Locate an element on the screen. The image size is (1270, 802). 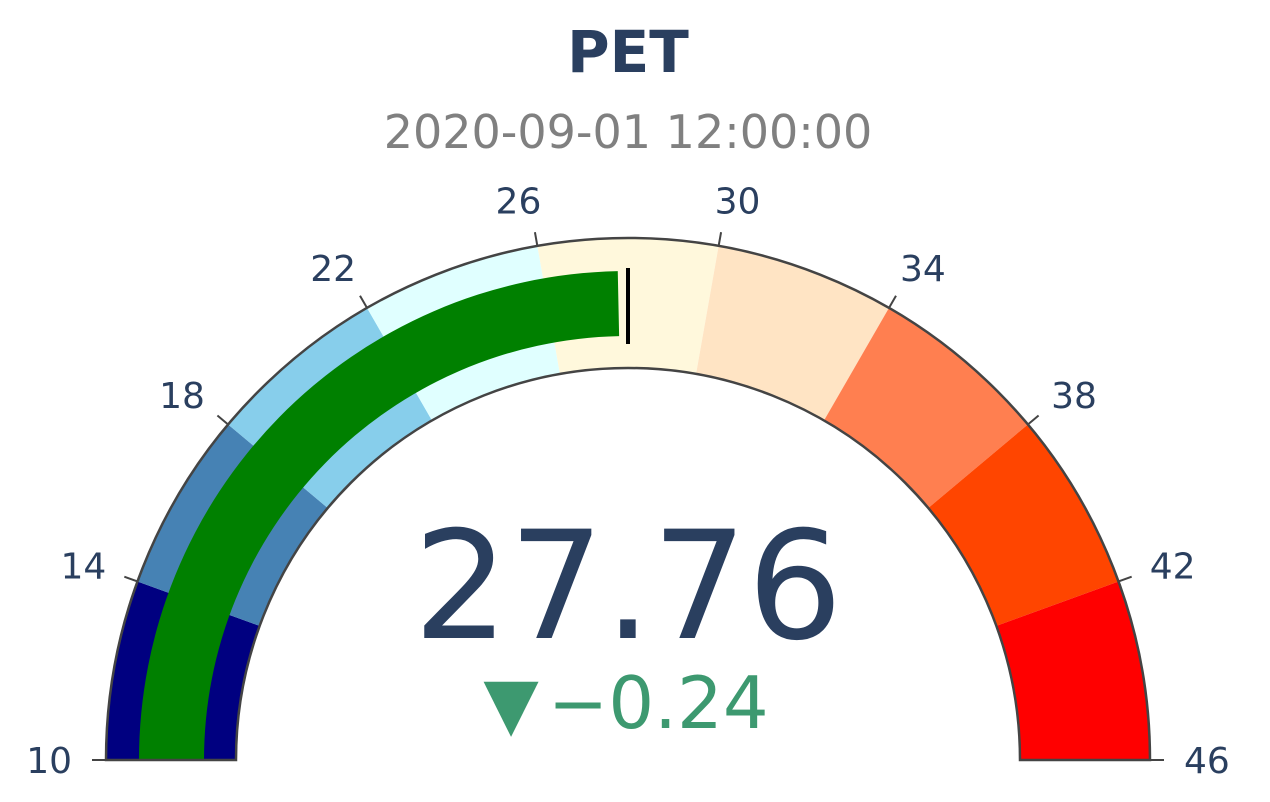
gauge-tick-label: 26 is located at coordinates (519, 202).